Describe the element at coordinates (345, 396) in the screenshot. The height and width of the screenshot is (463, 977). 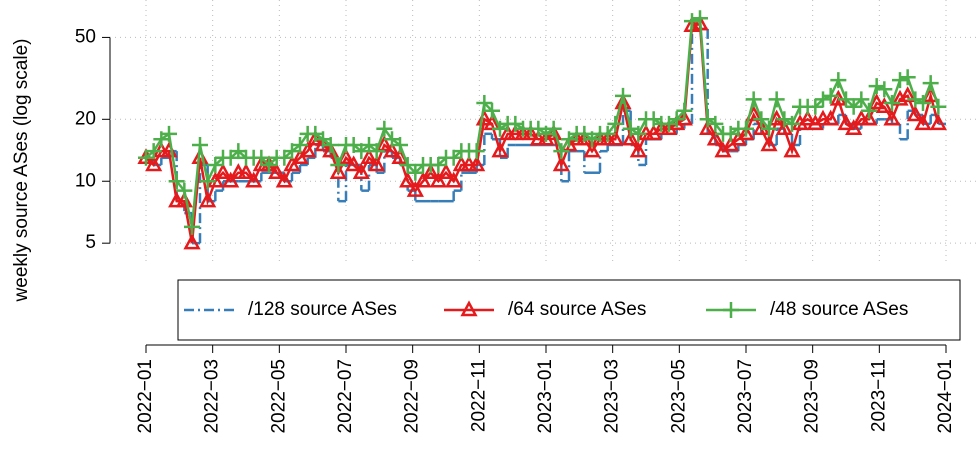
I see `x-tick-label: 2022−07` at that location.